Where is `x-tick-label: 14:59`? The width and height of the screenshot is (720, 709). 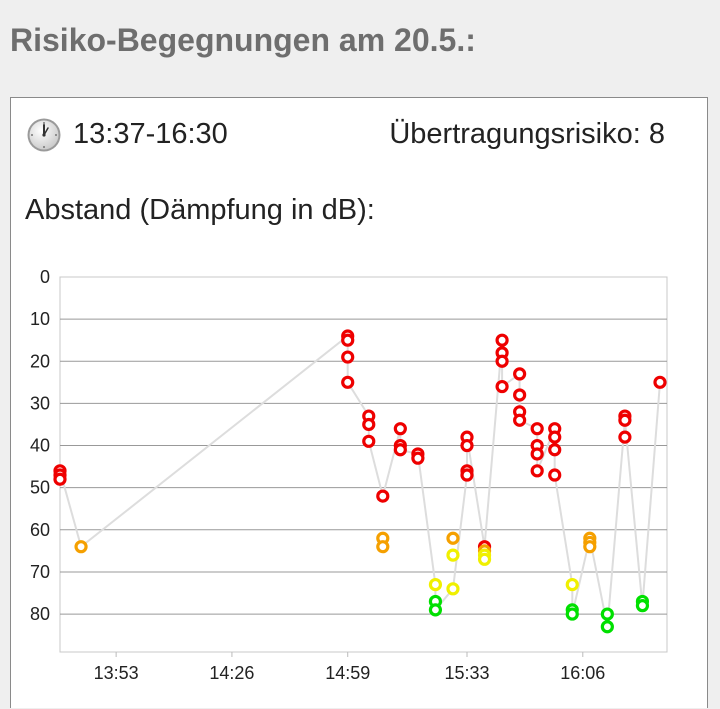
x-tick-label: 14:59 is located at coordinates (347, 673).